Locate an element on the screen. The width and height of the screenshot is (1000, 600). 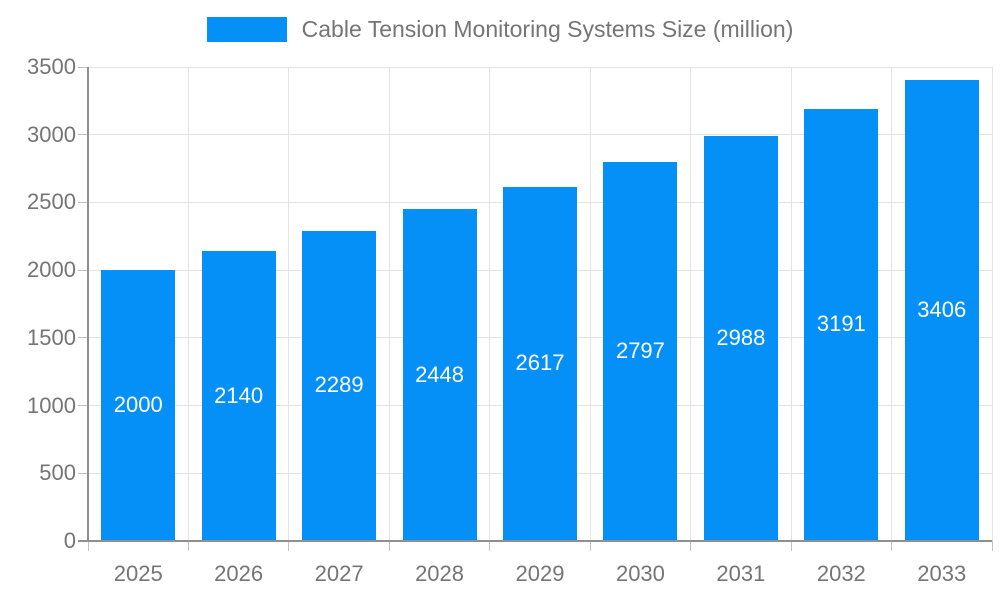
bar: 2988 is located at coordinates (740, 338).